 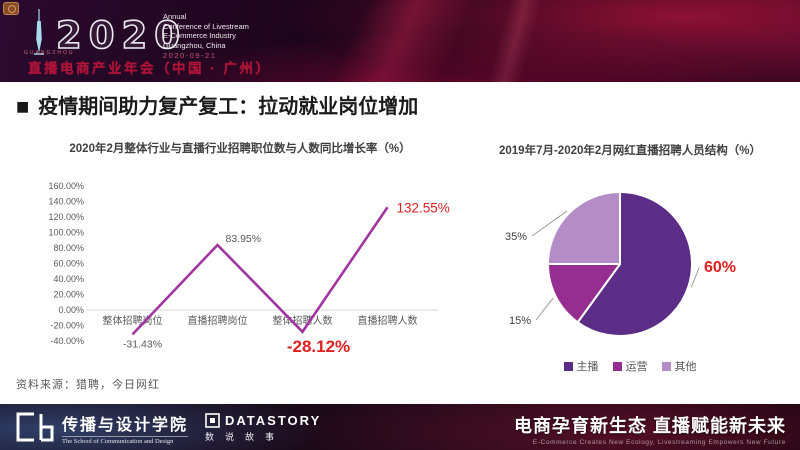 I want to click on legend-label: 主播, so click(x=587, y=367).